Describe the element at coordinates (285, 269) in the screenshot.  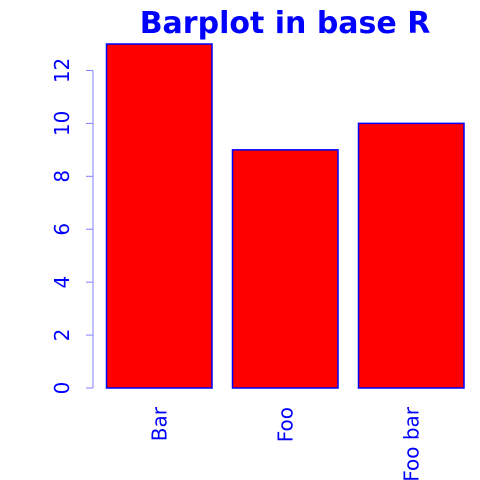
I see `bar-foo` at that location.